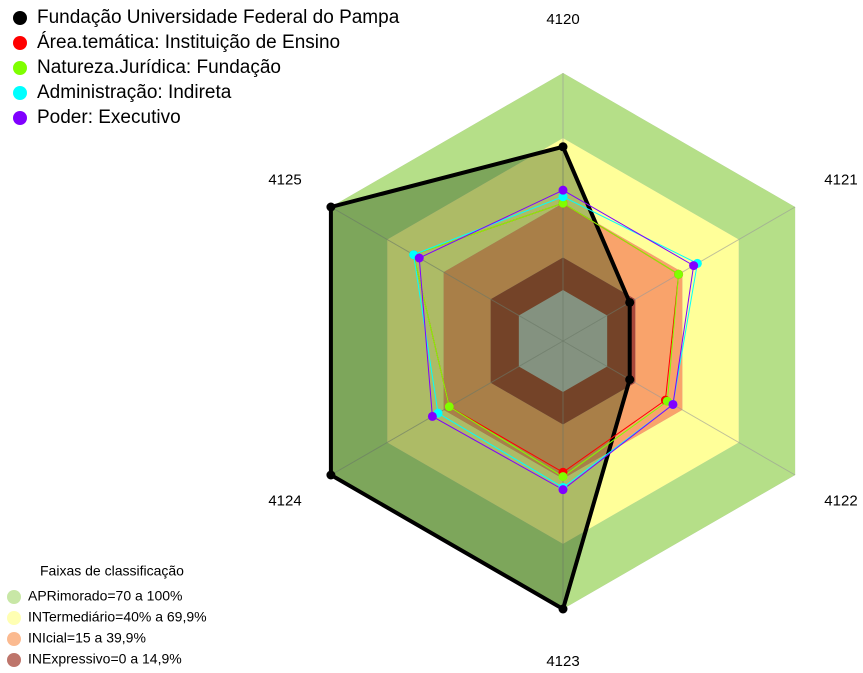 The width and height of the screenshot is (863, 673). Describe the element at coordinates (562, 19) in the screenshot. I see `category-label: 4120` at that location.